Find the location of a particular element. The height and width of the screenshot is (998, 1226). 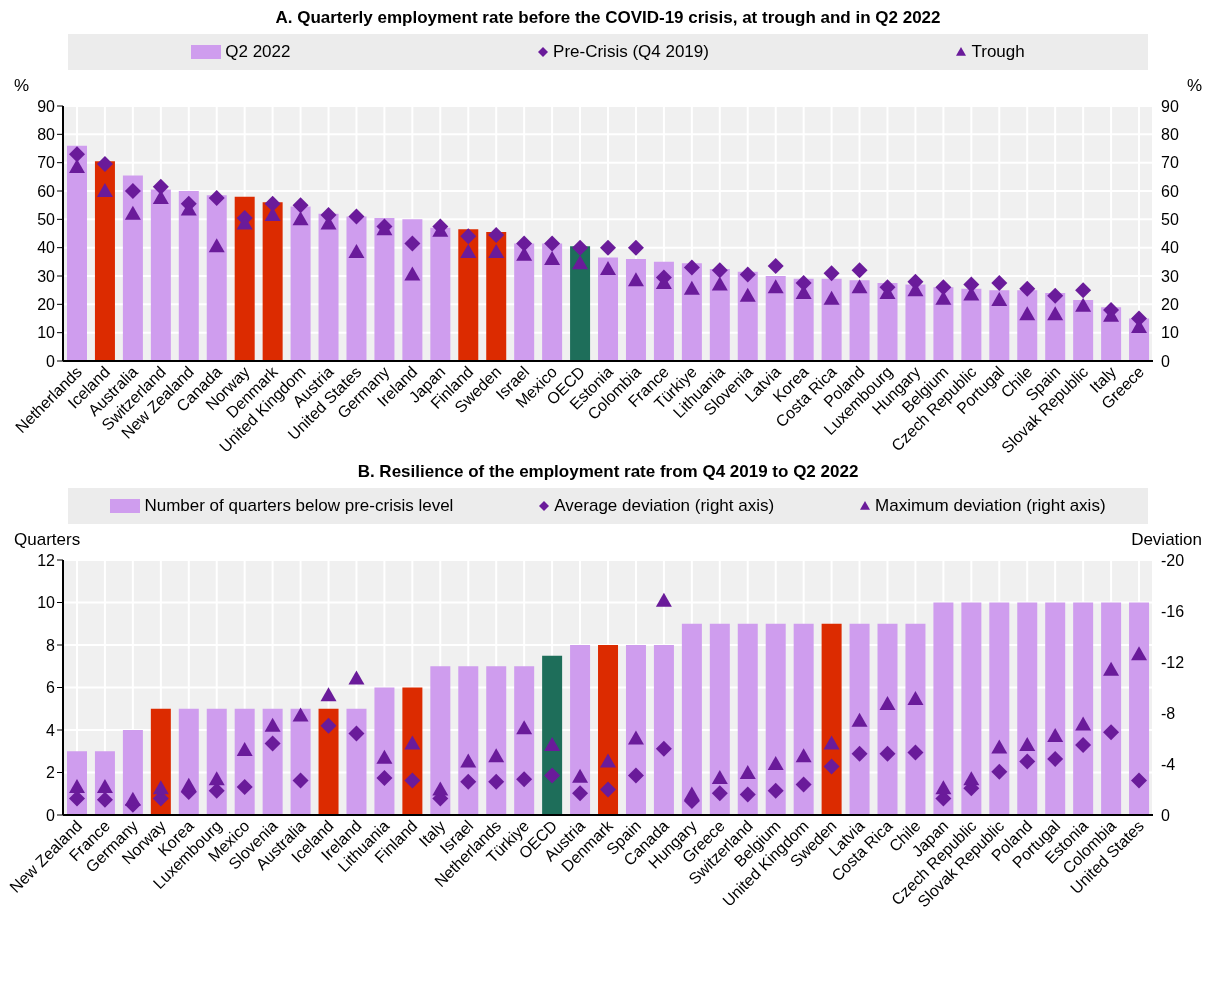

y-tick-label: 50 is located at coordinates (46, 220).